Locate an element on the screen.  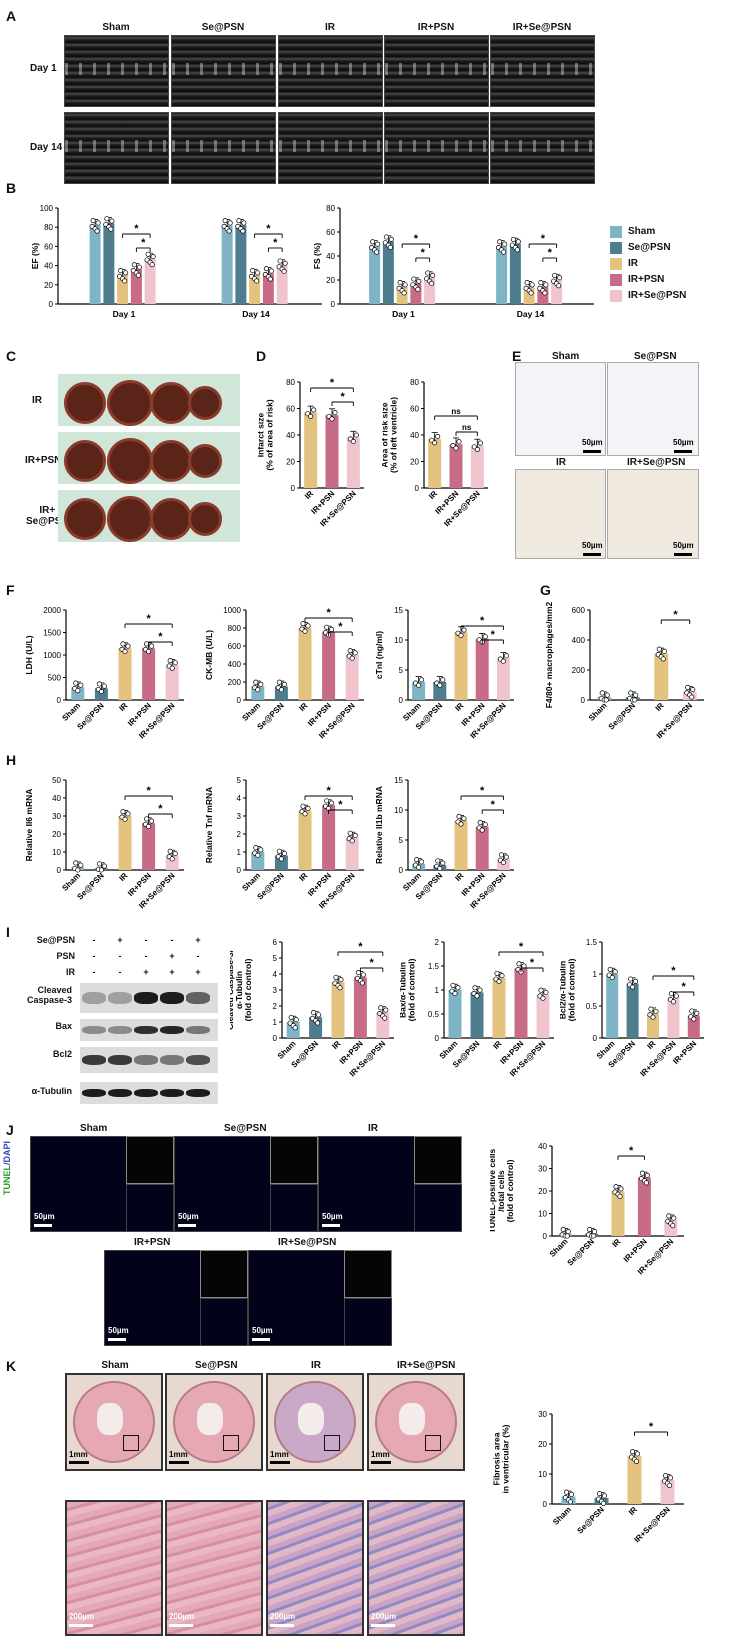
echo-image is located at coordinates (116, 148).